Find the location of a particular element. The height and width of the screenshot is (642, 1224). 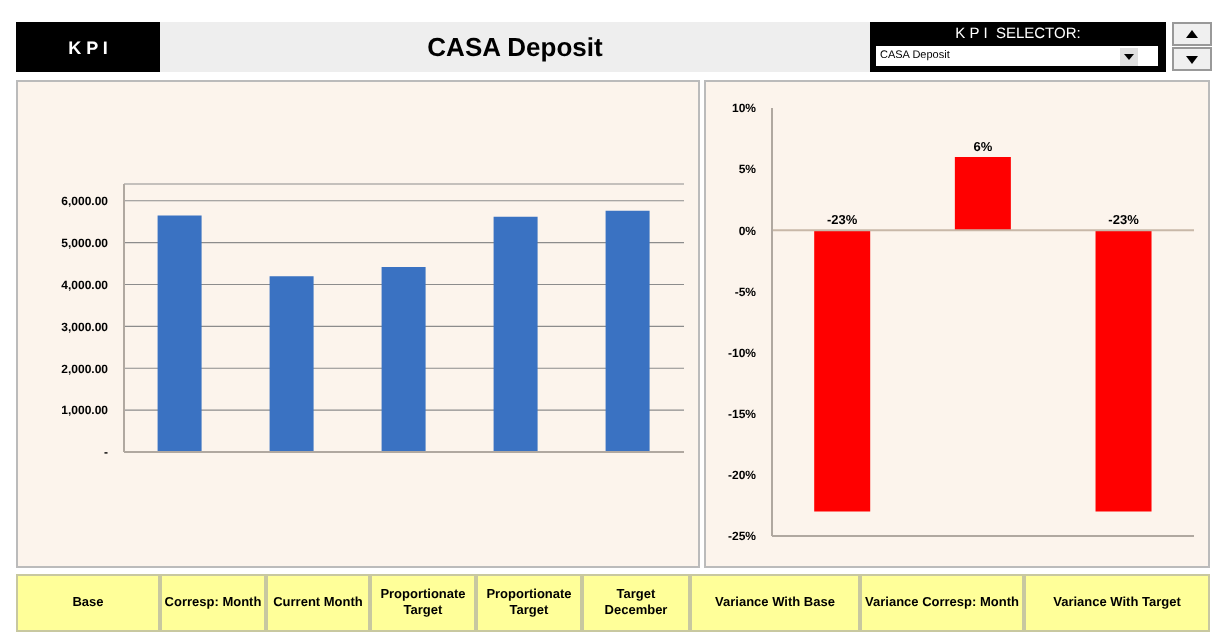

text: K P I is located at coordinates (88, 47).